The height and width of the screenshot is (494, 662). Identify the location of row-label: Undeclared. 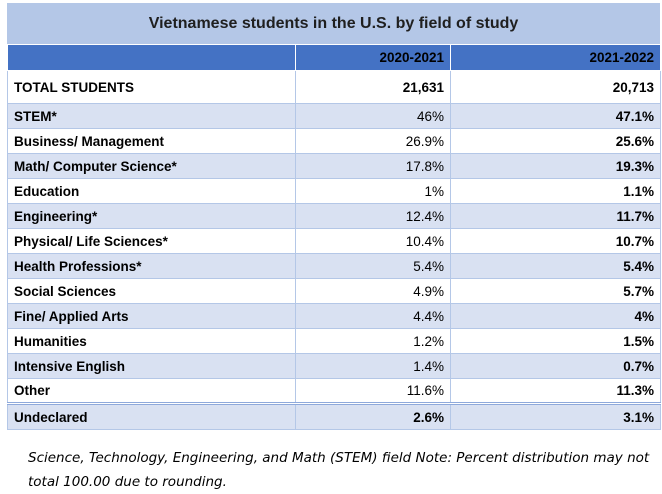
(151, 416).